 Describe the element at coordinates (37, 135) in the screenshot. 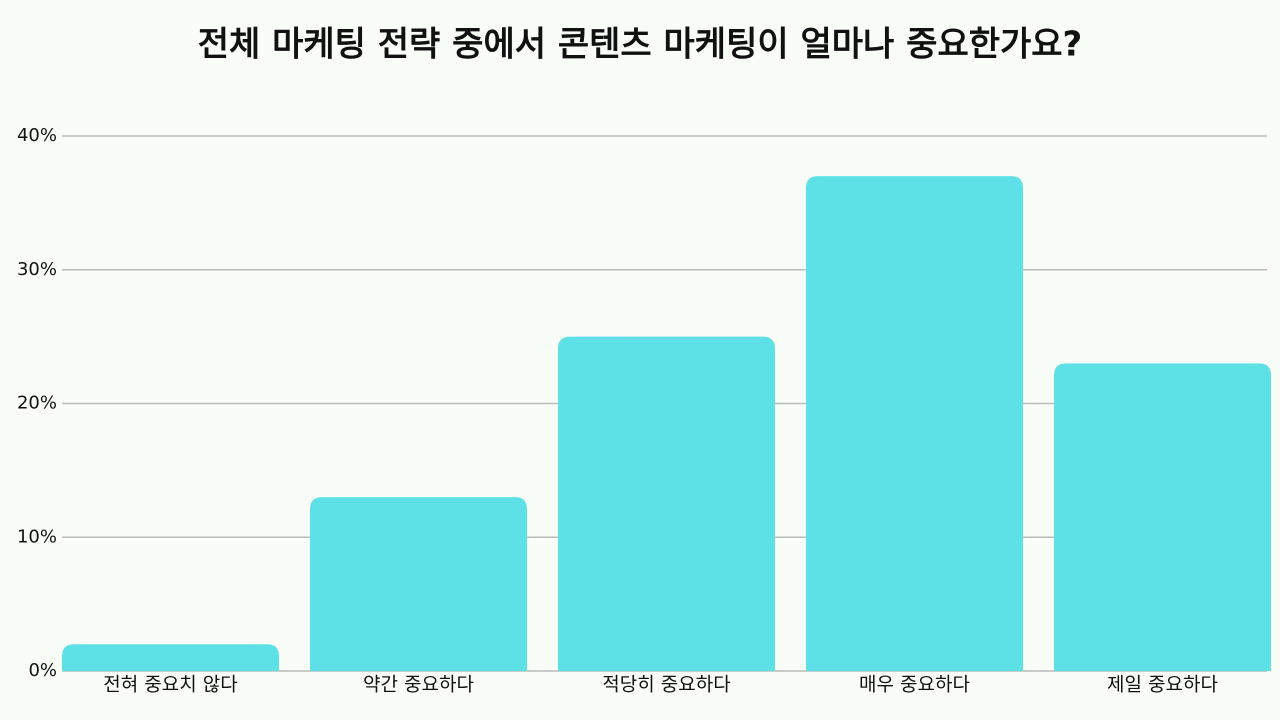

I see `y-tick-label: 40%` at that location.